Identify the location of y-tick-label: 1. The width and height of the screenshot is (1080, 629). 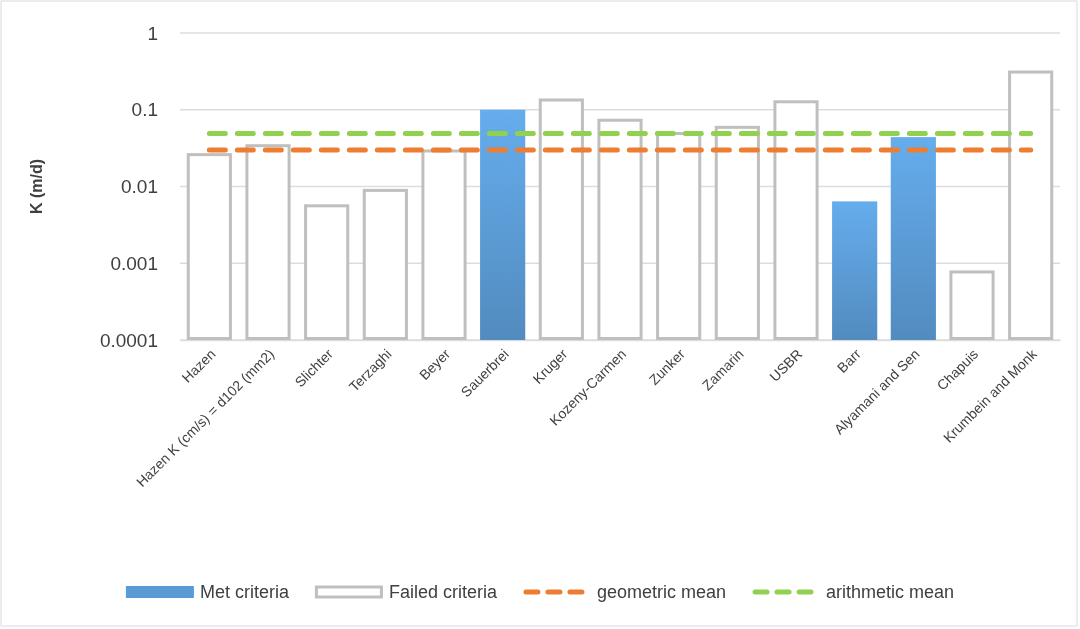
(152, 33).